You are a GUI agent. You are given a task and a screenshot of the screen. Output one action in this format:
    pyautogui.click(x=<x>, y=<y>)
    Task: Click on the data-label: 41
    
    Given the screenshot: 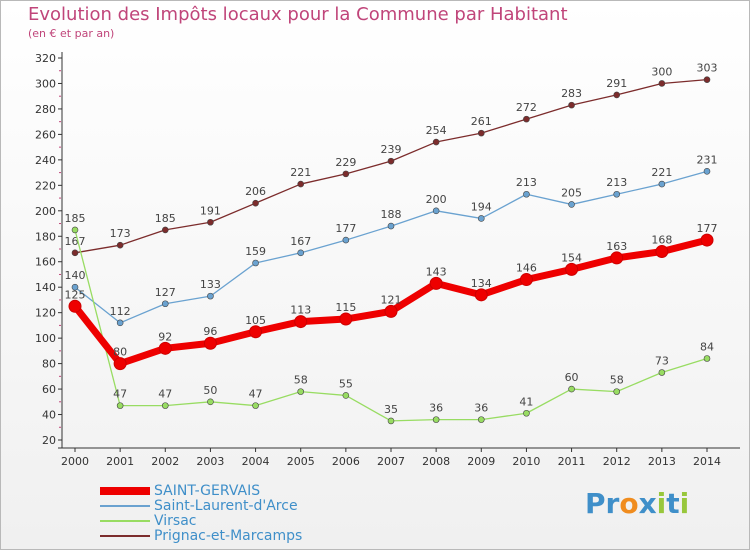 What is the action you would take?
    pyautogui.click(x=526, y=401)
    